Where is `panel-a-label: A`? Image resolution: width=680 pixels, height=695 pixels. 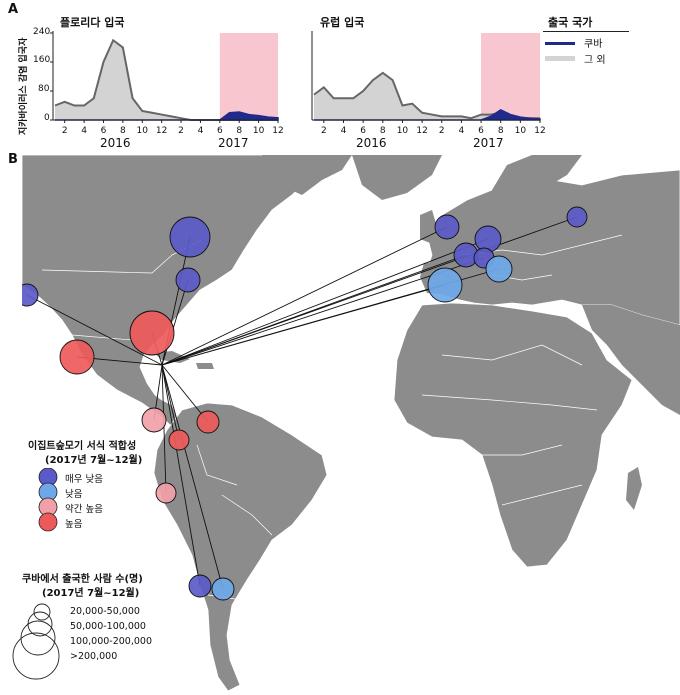
panel-a-label: A is located at coordinates (13, 9).